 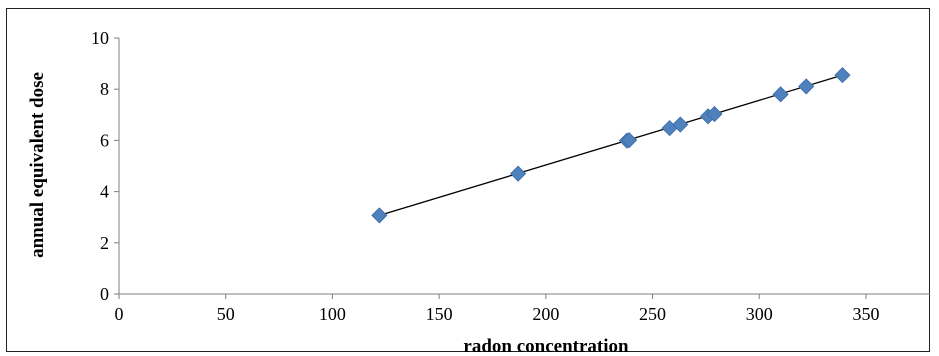 I want to click on y-axis-title: annual equivalent dose, so click(x=37, y=165).